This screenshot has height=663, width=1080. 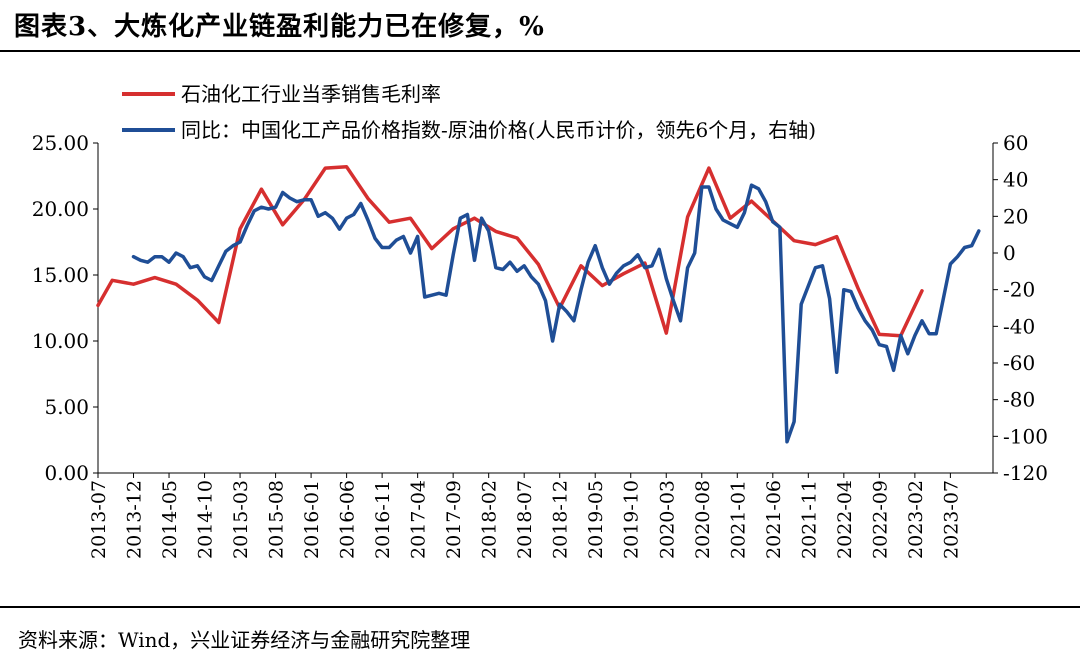 I want to click on top-rule, so click(x=540, y=51).